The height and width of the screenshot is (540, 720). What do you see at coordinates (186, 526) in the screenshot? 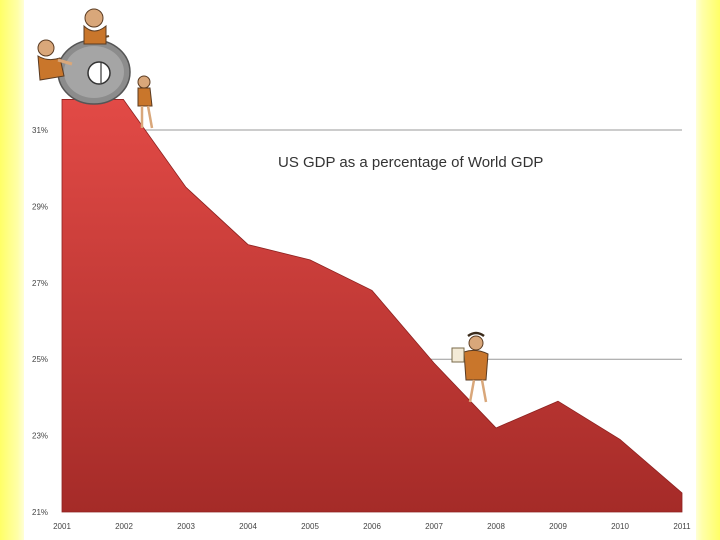
I see `x-tick-label: 2003` at bounding box center [186, 526].